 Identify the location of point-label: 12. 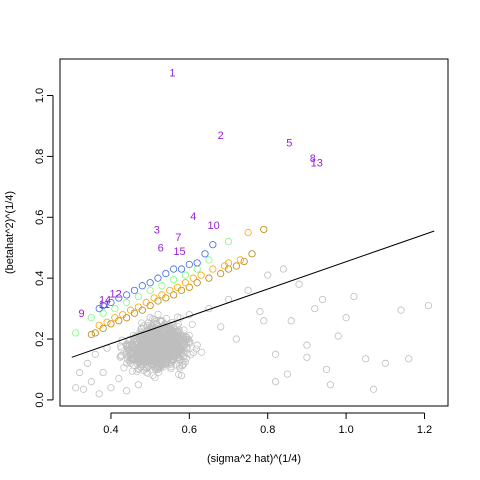
(116, 294).